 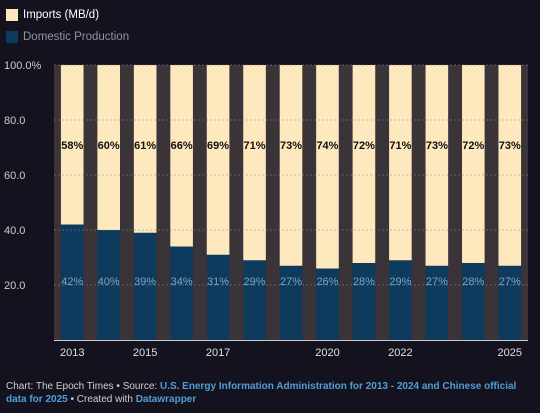 I want to click on bar-domestic-2019, so click(x=291, y=302).